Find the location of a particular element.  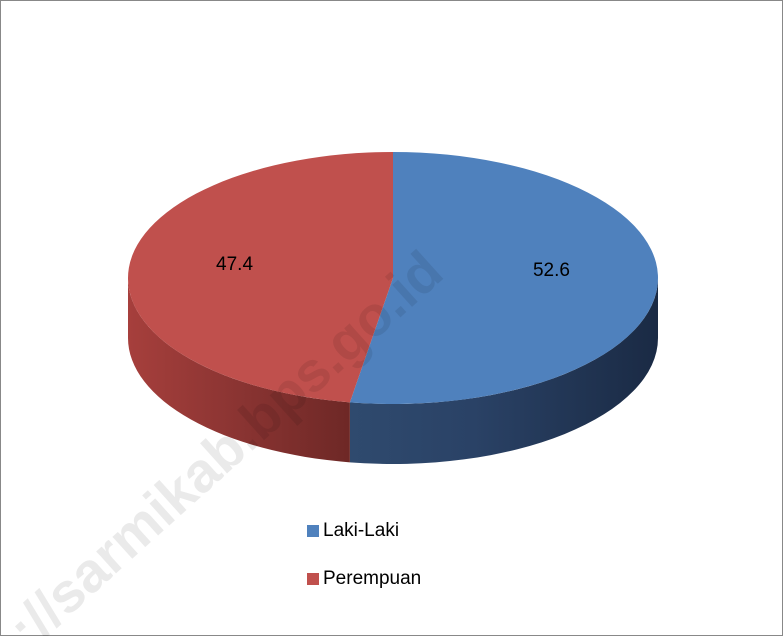

legend-label: Perempuan is located at coordinates (372, 578).